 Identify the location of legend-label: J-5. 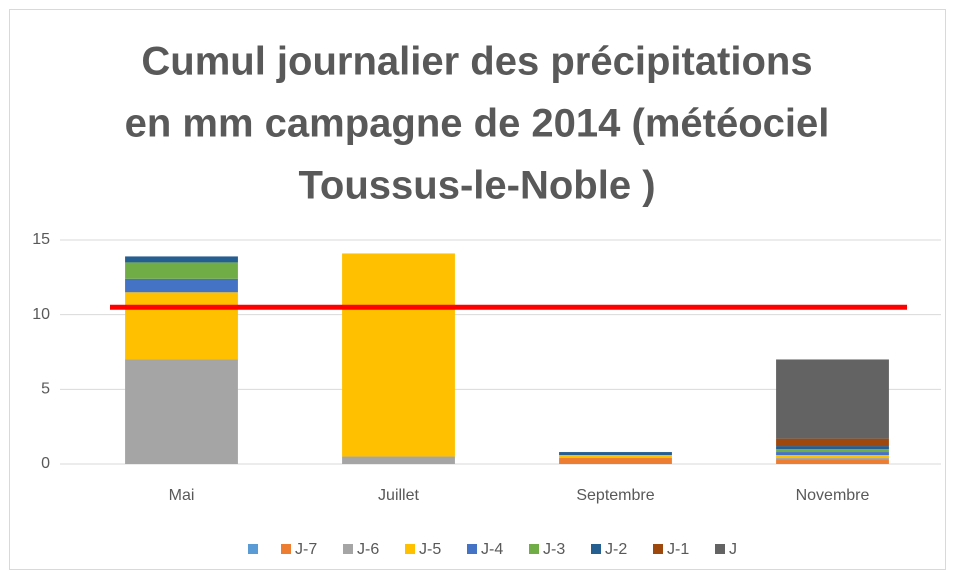
(430, 549).